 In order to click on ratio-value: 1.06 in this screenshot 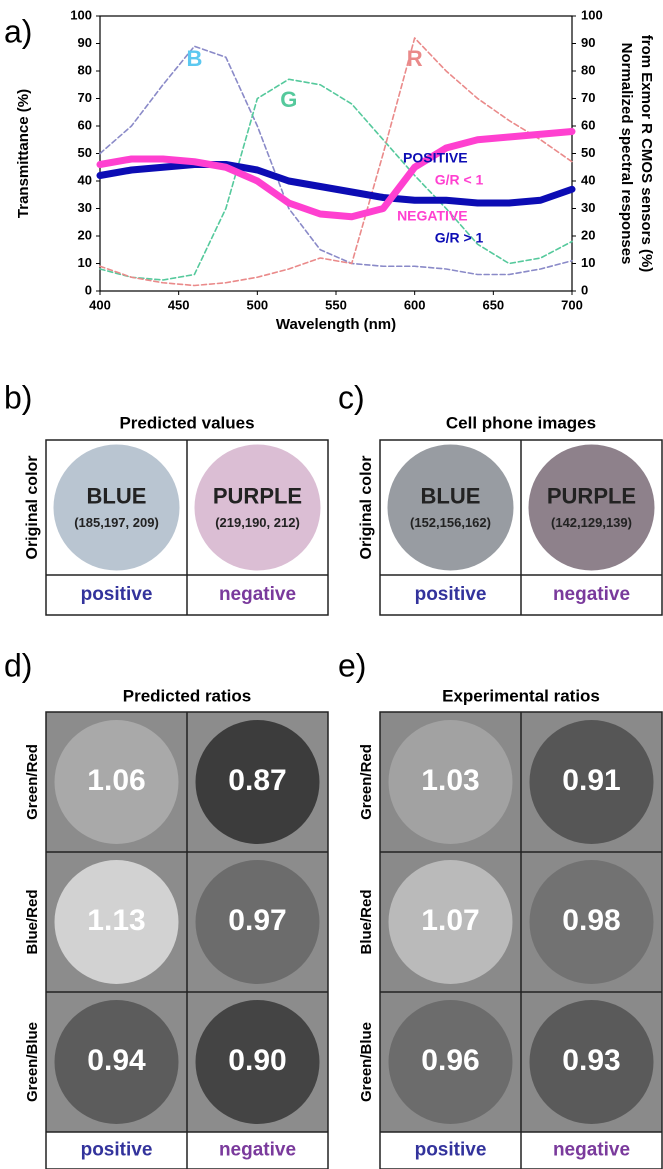, I will do `click(116, 780)`.